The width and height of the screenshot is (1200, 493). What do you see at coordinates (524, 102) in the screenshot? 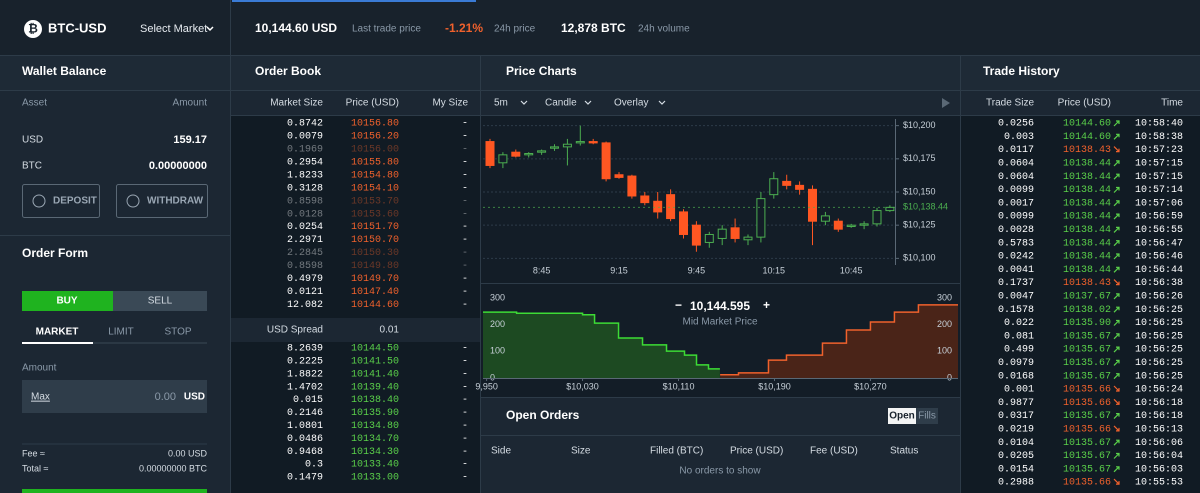
I see `chevron` at bounding box center [524, 102].